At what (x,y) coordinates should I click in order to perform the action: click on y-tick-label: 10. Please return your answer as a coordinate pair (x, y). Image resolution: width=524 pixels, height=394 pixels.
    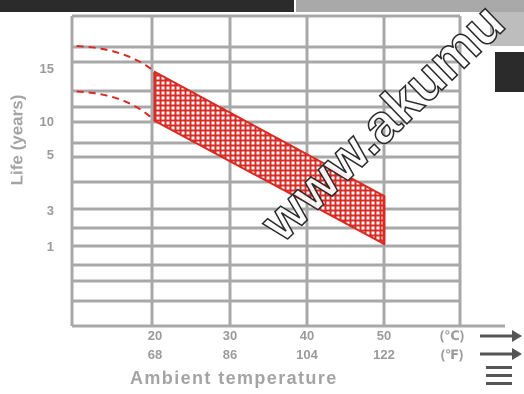
    Looking at the image, I should click on (47, 121).